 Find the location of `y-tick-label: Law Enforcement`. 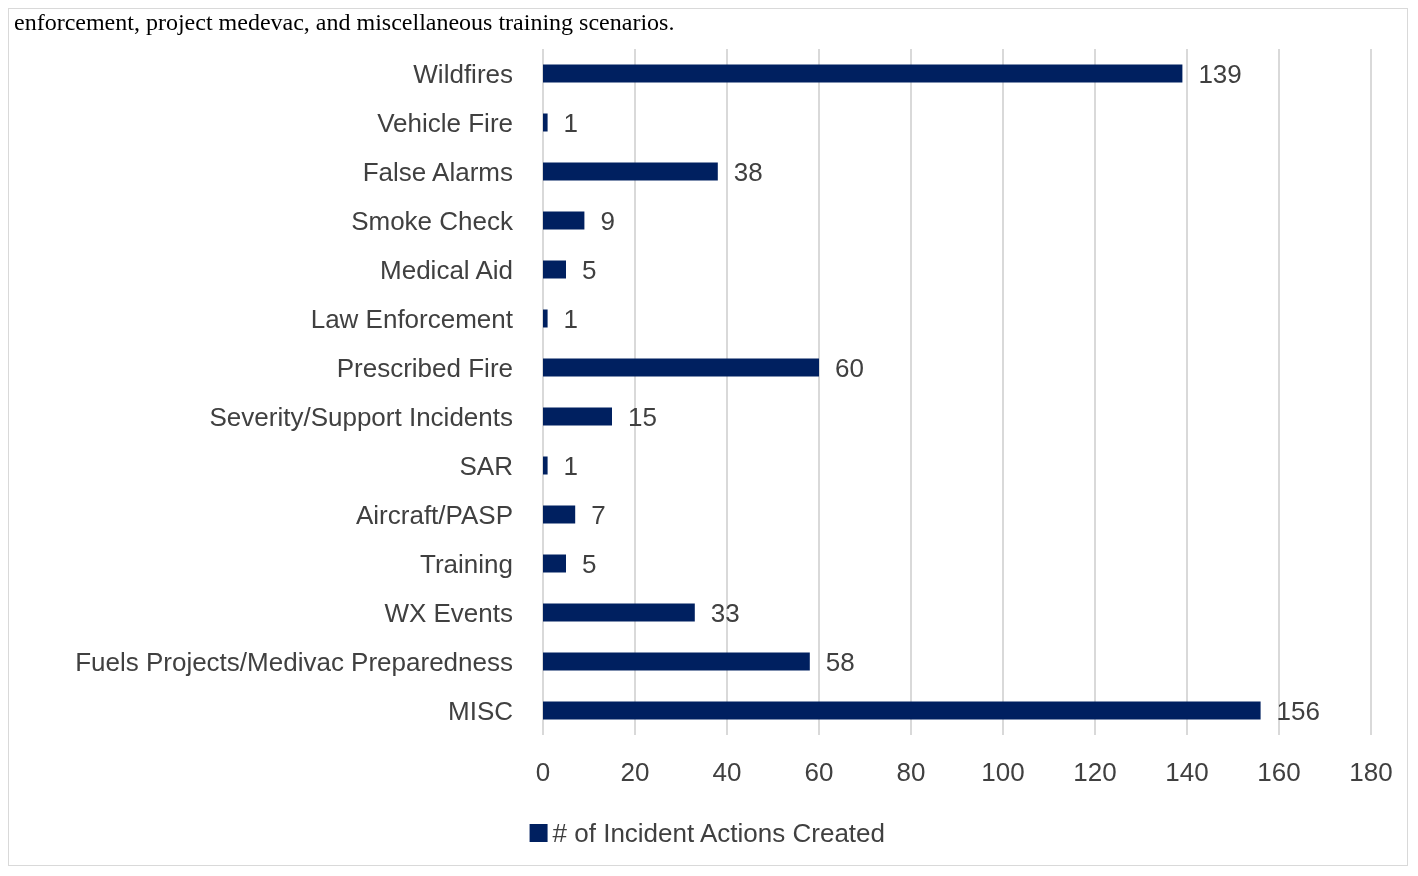

y-tick-label: Law Enforcement is located at coordinates (412, 318).